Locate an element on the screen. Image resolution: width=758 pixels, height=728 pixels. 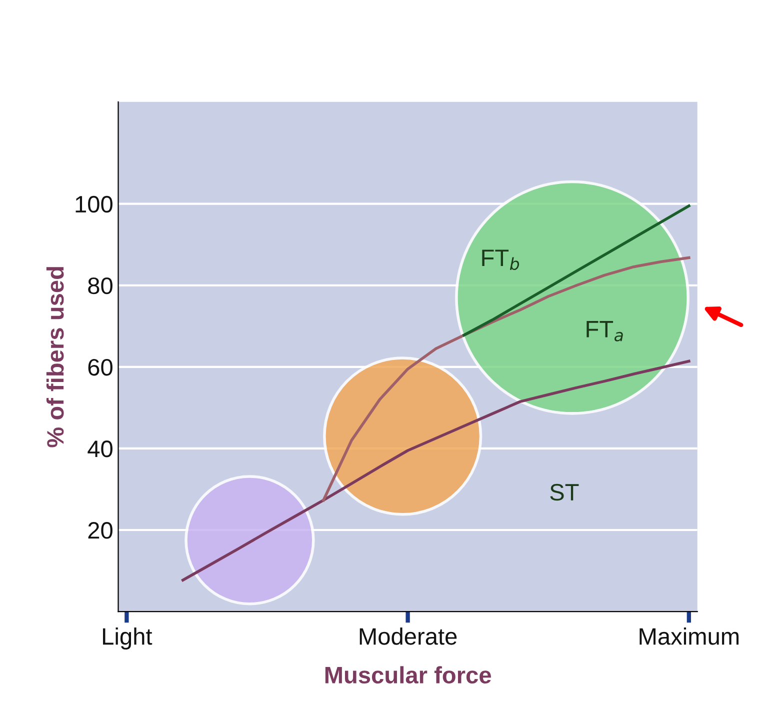
y-tick-label: 20 is located at coordinates (100, 530).